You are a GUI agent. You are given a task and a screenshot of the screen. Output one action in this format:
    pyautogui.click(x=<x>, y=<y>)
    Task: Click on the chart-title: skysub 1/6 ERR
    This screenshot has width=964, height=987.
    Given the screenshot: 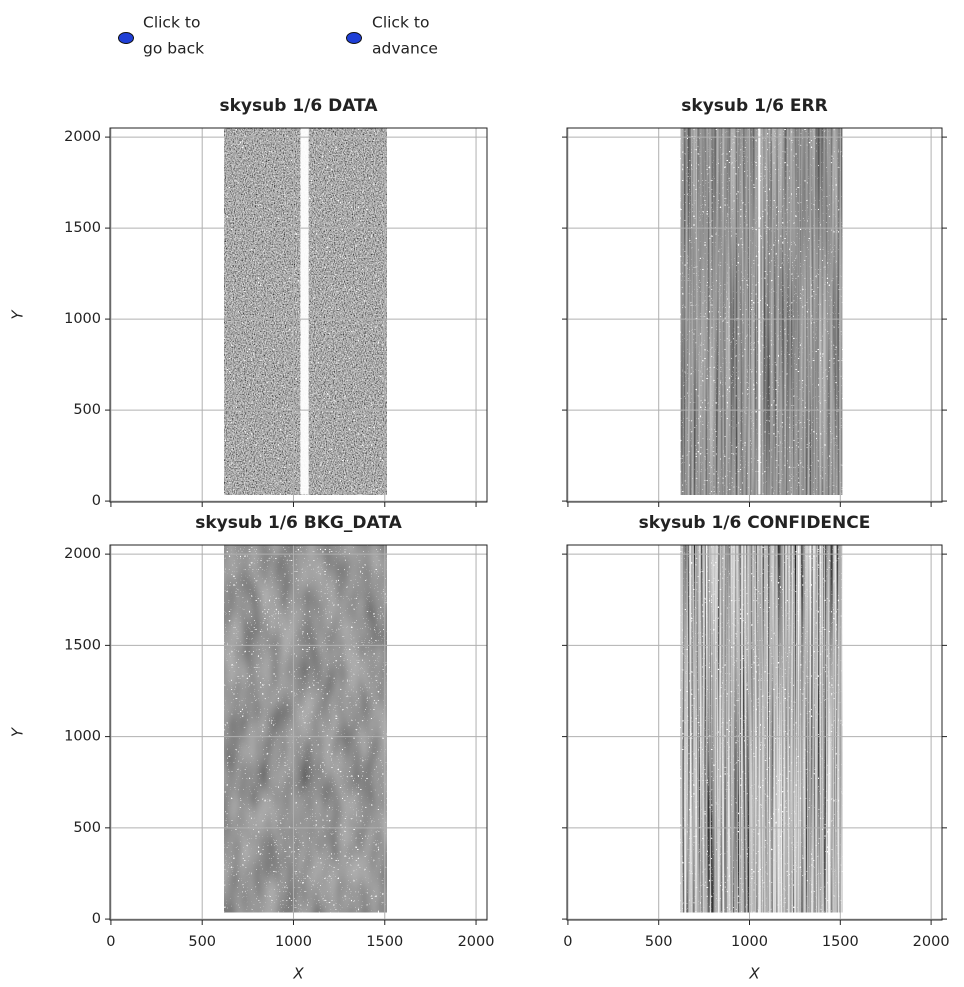 What is the action you would take?
    pyautogui.click(x=754, y=106)
    